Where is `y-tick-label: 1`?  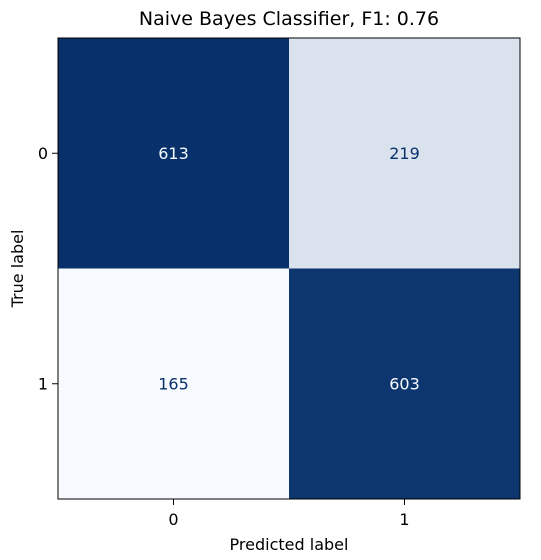 y-tick-label: 1 is located at coordinates (43, 383).